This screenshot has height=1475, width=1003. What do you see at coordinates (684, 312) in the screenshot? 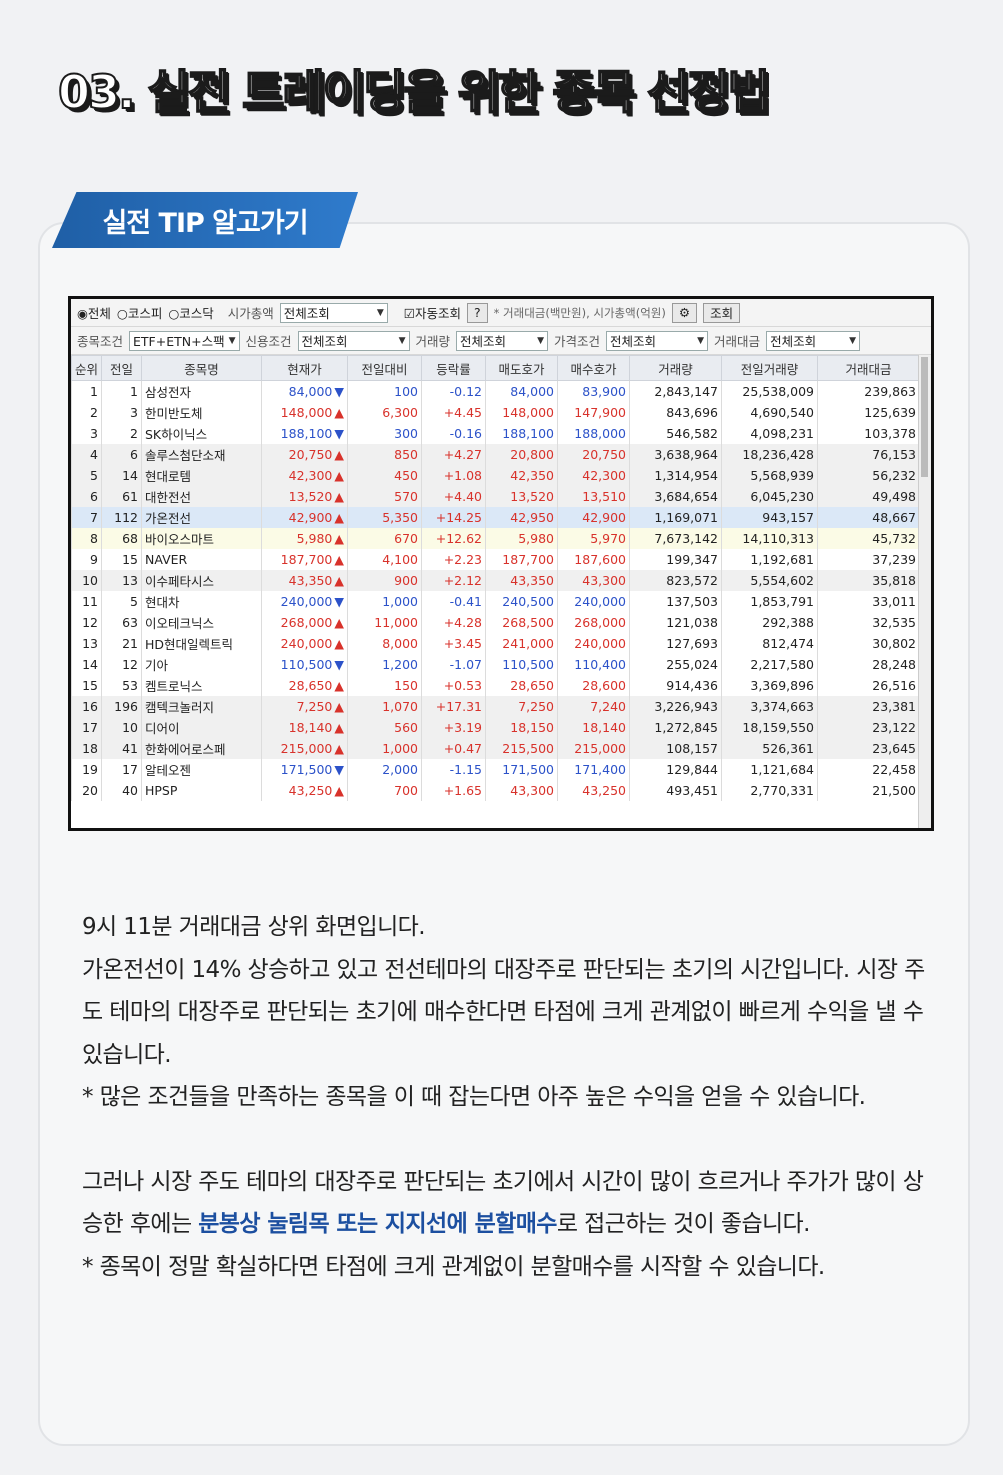
I see `settings-icon: ⚙` at bounding box center [684, 312].